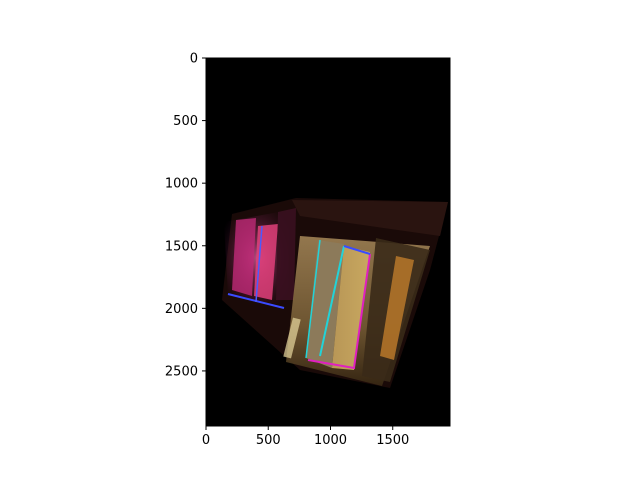  Describe the element at coordinates (181, 246) in the screenshot. I see `y-tick-label: 1500` at that location.